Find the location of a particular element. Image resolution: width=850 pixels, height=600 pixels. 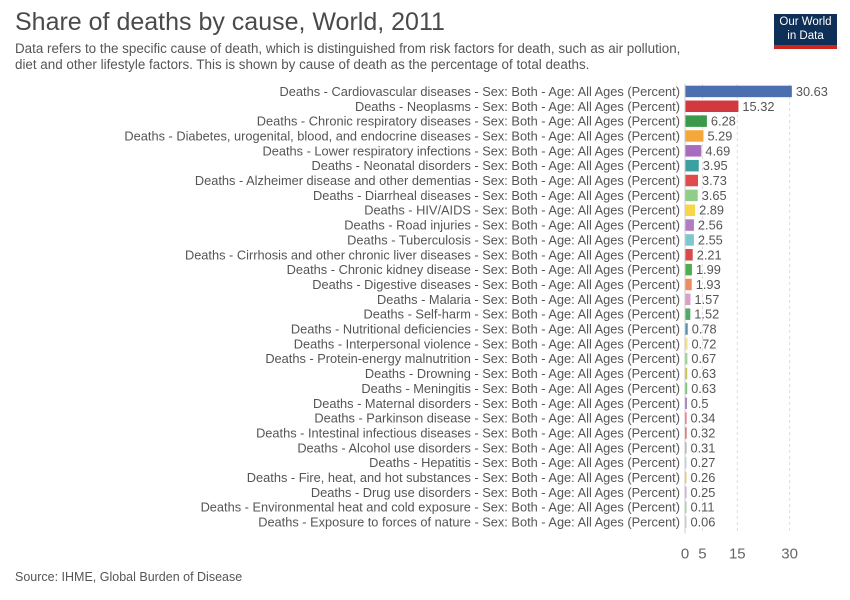

value-label: 0.31 is located at coordinates (703, 447).